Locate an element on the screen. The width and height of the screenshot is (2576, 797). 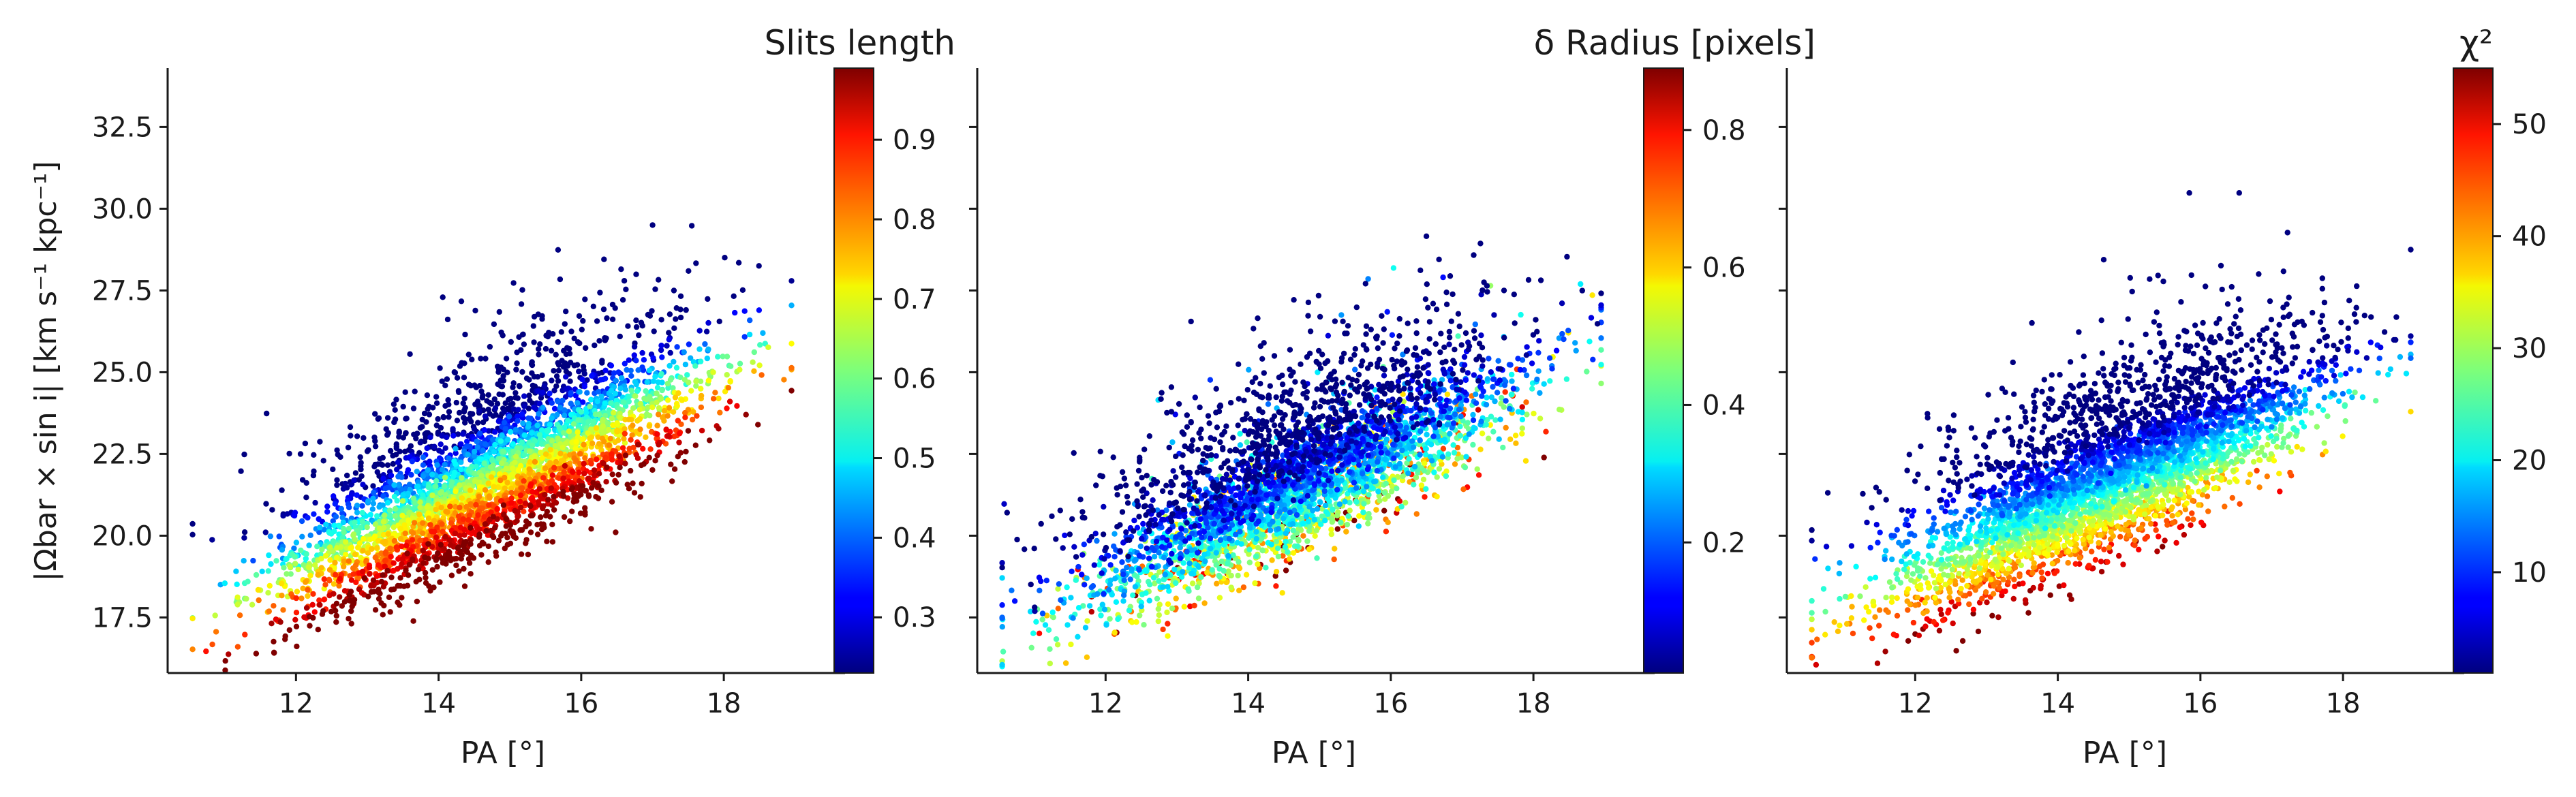
x-axis-label-1: PA [°] is located at coordinates (503, 753).